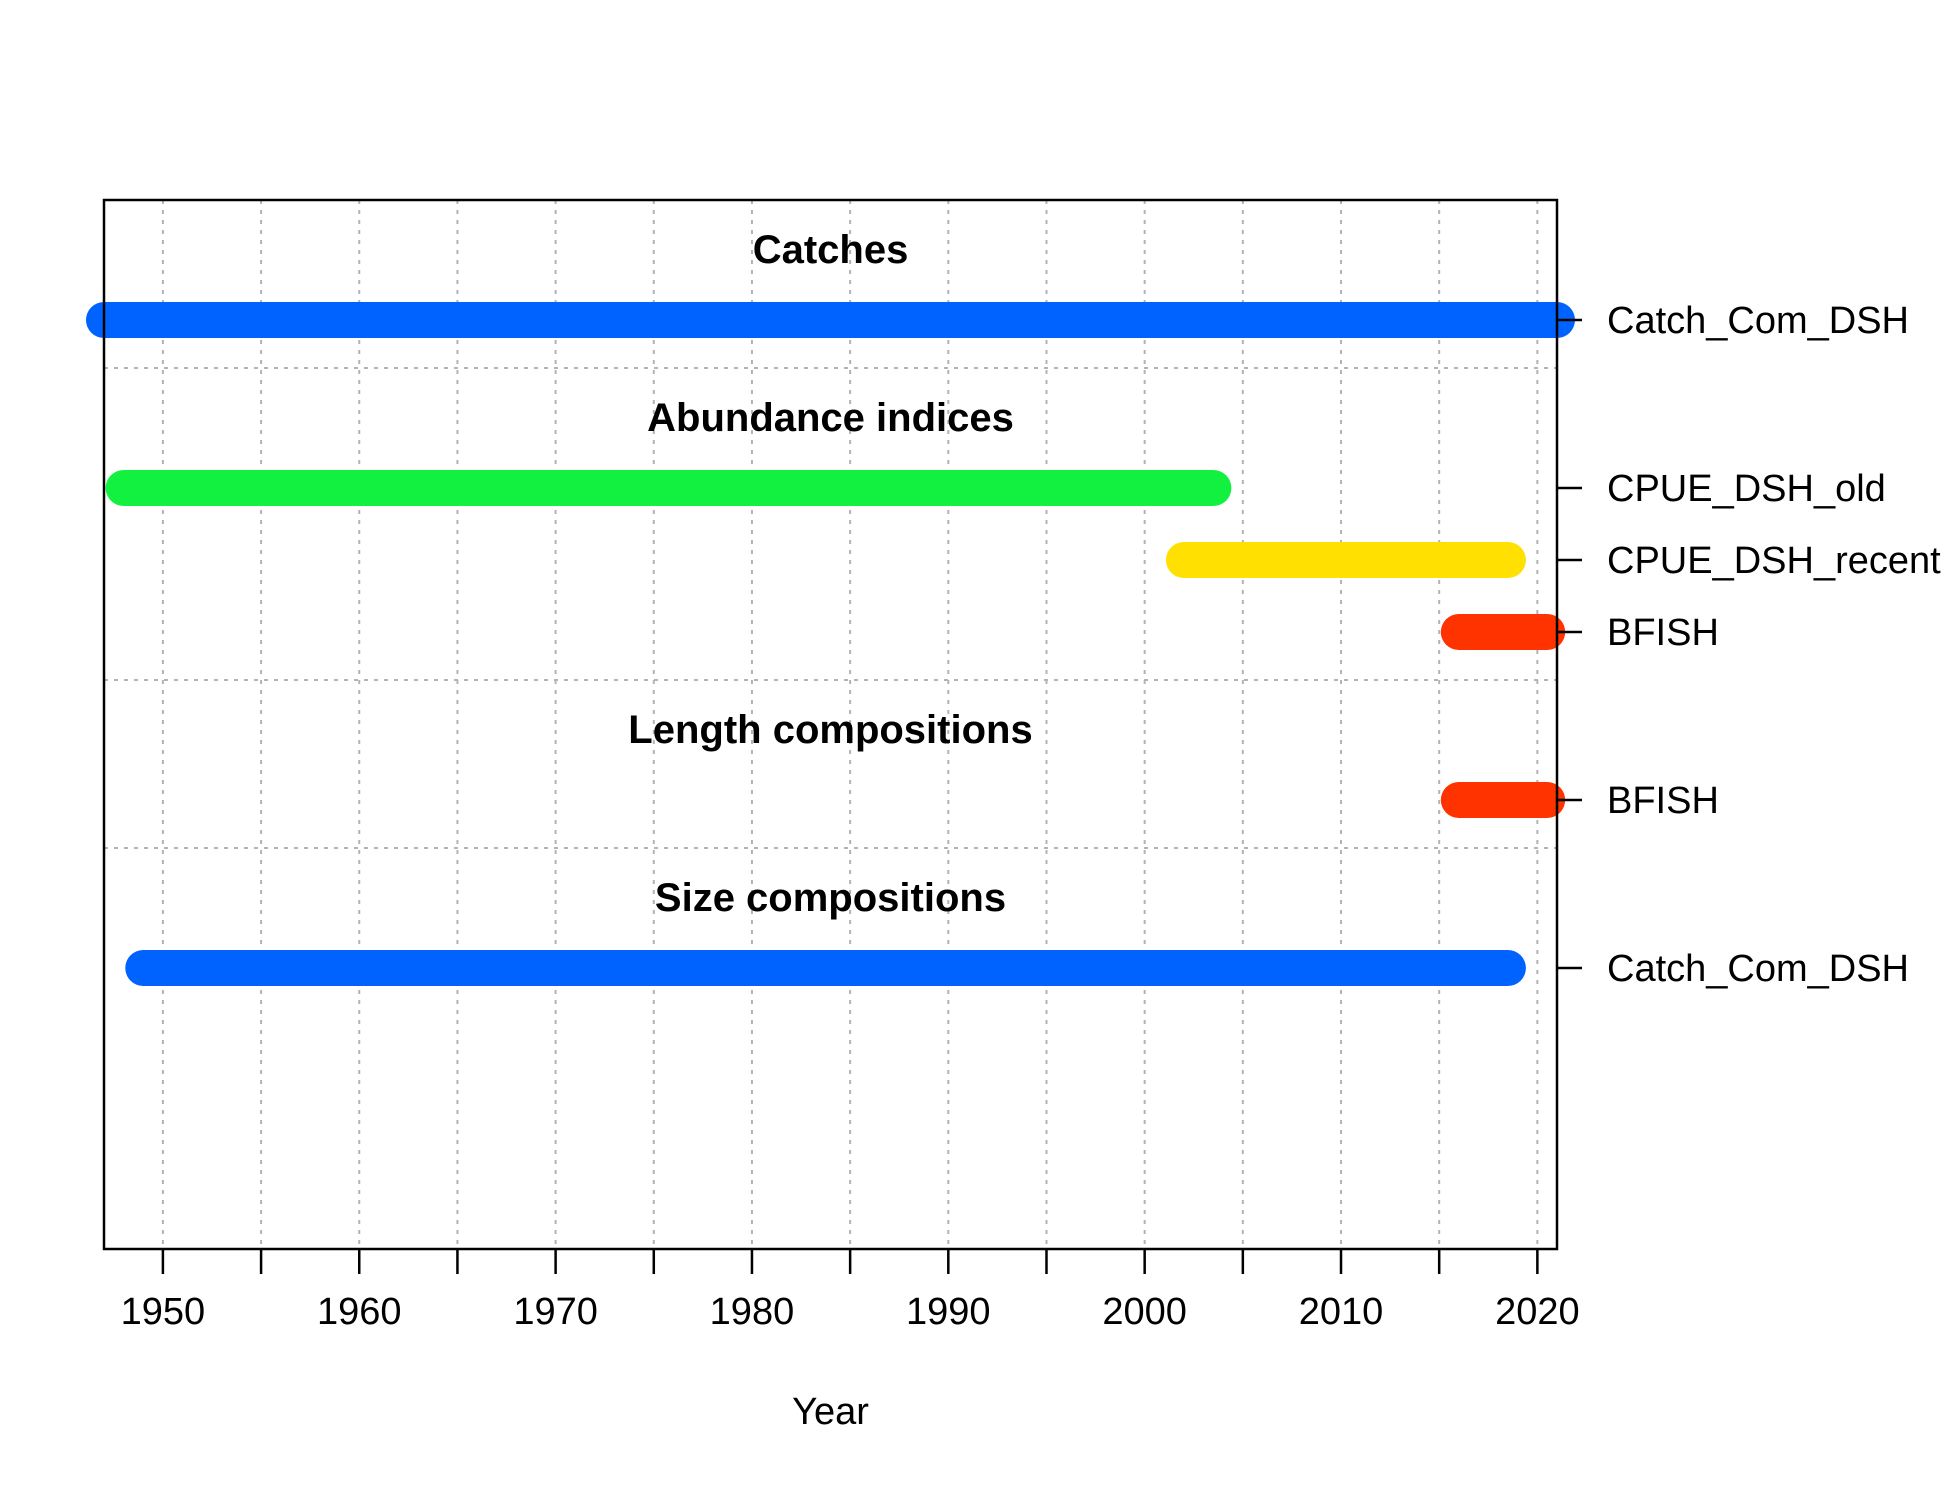  What do you see at coordinates (359, 1312) in the screenshot?
I see `x-tick-label: 1960` at bounding box center [359, 1312].